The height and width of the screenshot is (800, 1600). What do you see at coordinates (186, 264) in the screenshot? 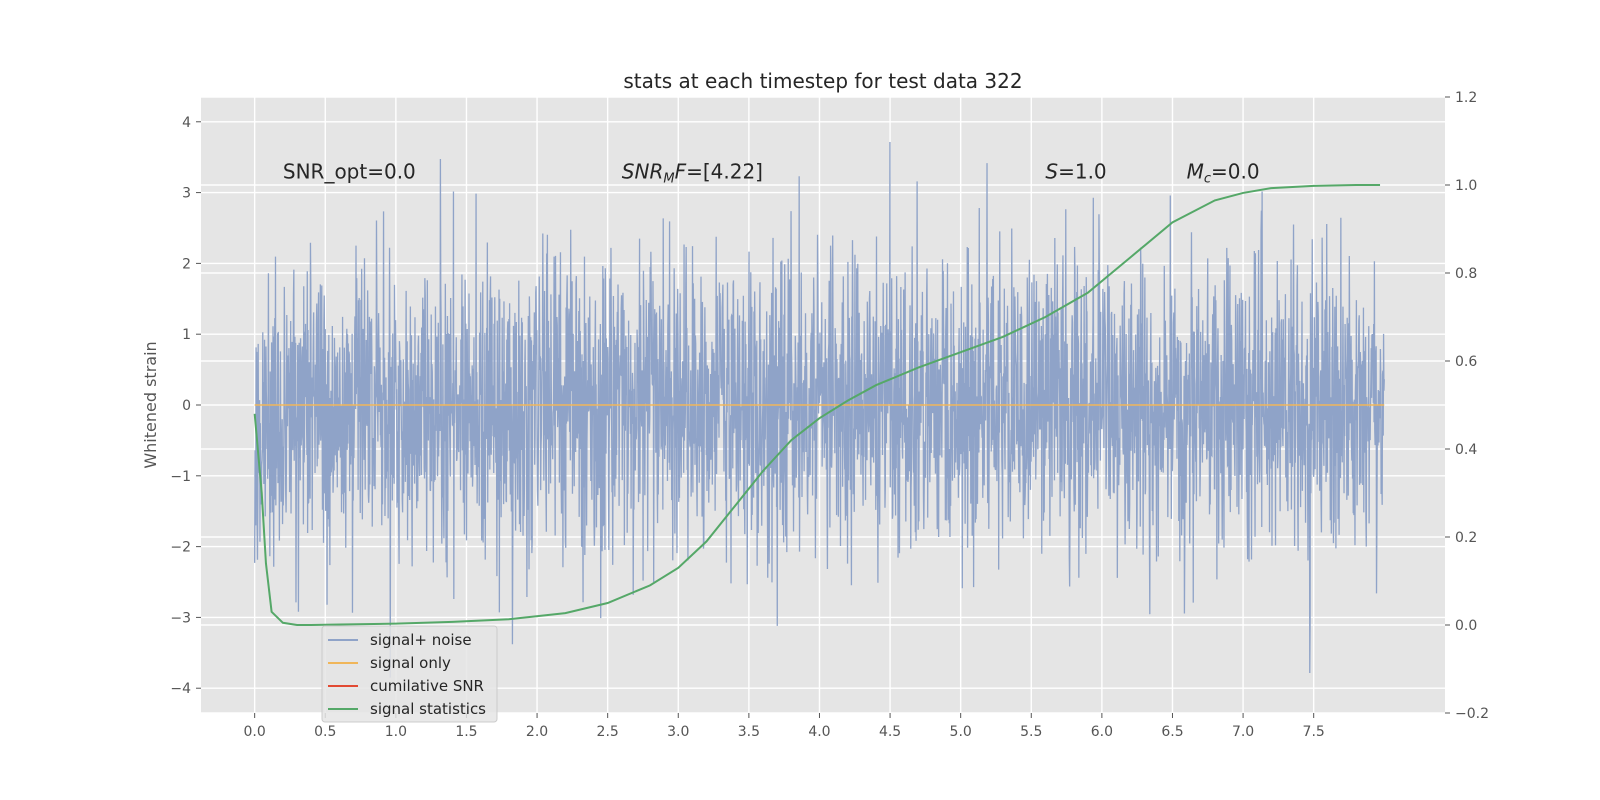
I see `y-tick-label-6: 2` at bounding box center [186, 264].